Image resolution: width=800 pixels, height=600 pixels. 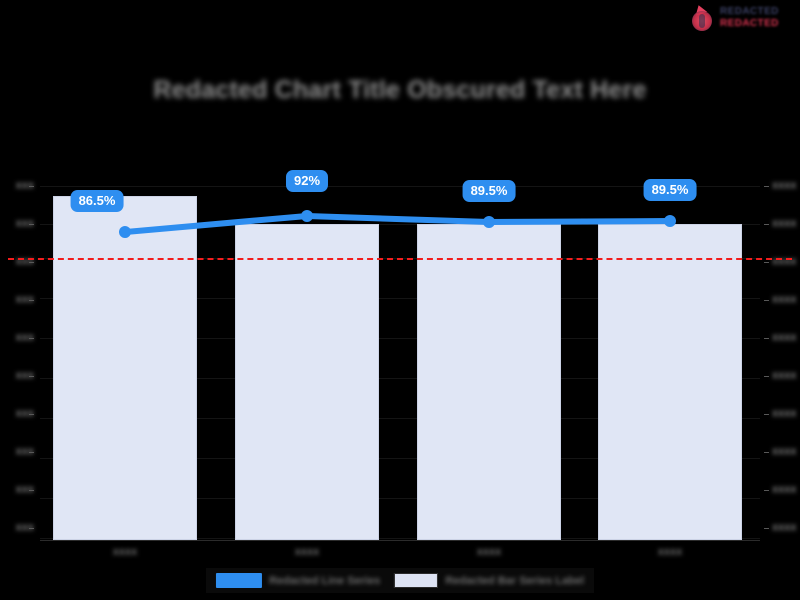 What do you see at coordinates (515, 580) in the screenshot?
I see `legend-label-bar: Redacted Bar Series Label` at bounding box center [515, 580].